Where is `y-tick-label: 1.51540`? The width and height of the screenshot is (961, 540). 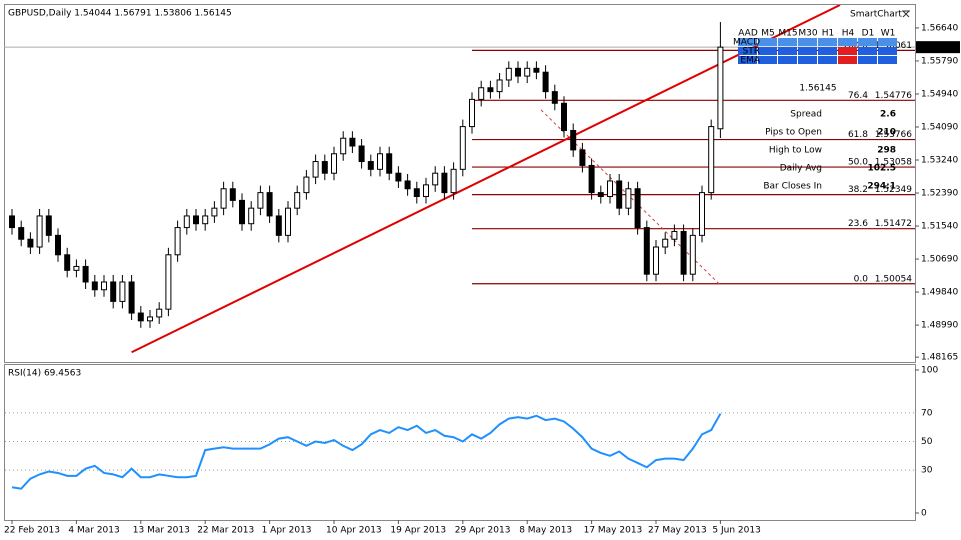 y-tick-label: 1.51540 is located at coordinates (939, 227).